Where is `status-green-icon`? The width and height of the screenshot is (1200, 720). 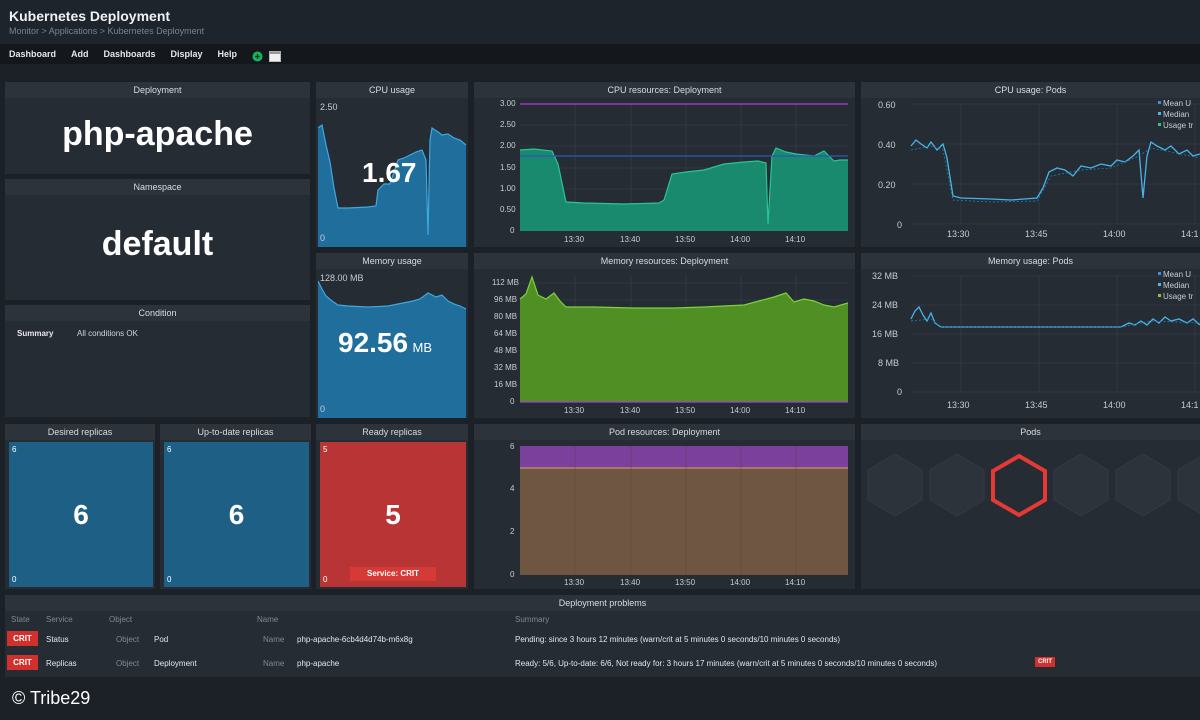 status-green-icon is located at coordinates (257, 55).